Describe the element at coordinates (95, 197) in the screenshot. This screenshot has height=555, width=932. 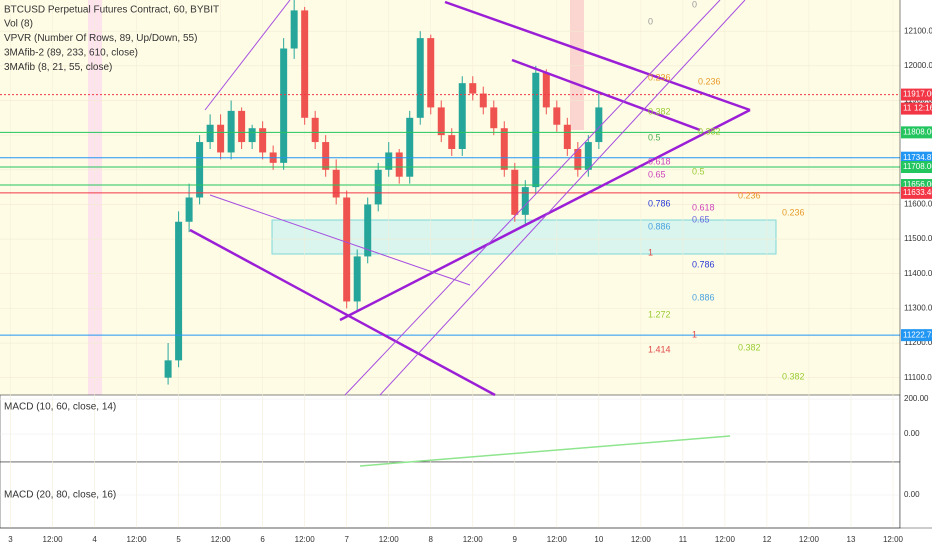
I see `session-band` at that location.